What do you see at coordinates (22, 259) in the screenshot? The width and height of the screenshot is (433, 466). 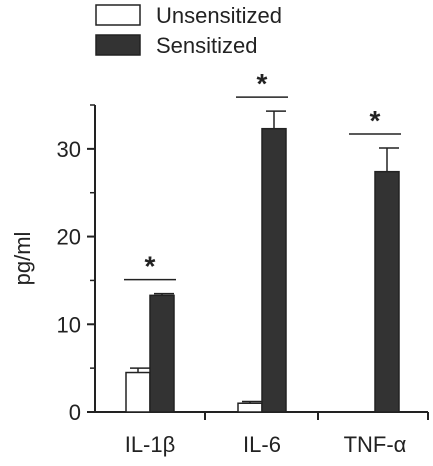 I see `y-axis-title: pg/ml` at bounding box center [22, 259].